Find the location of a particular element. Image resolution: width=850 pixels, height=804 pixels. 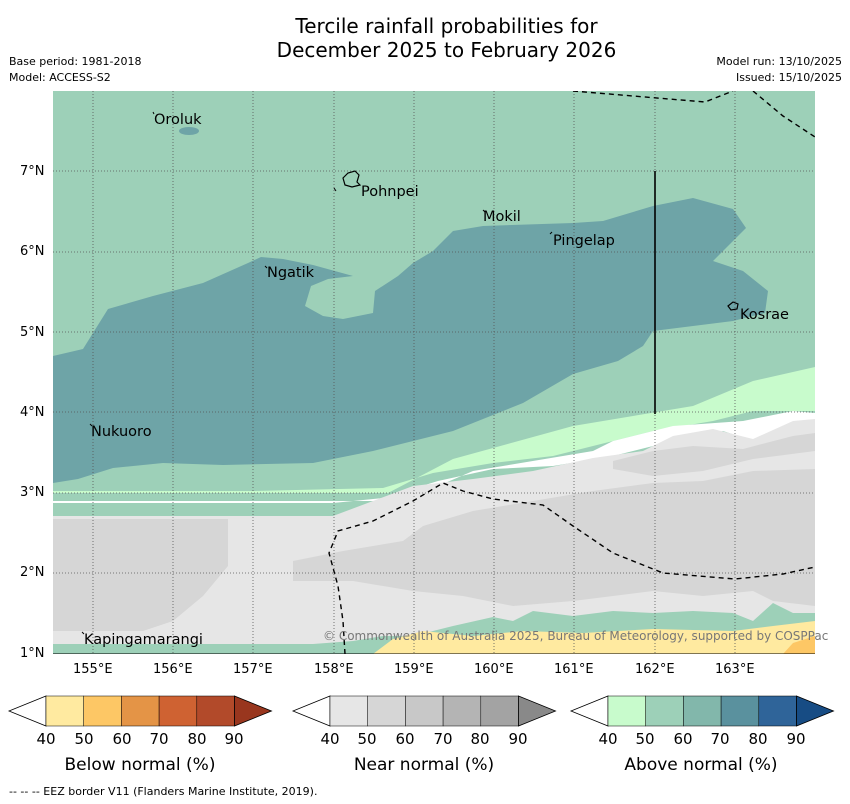

lat-tick-3: 3°N is located at coordinates (32, 492).